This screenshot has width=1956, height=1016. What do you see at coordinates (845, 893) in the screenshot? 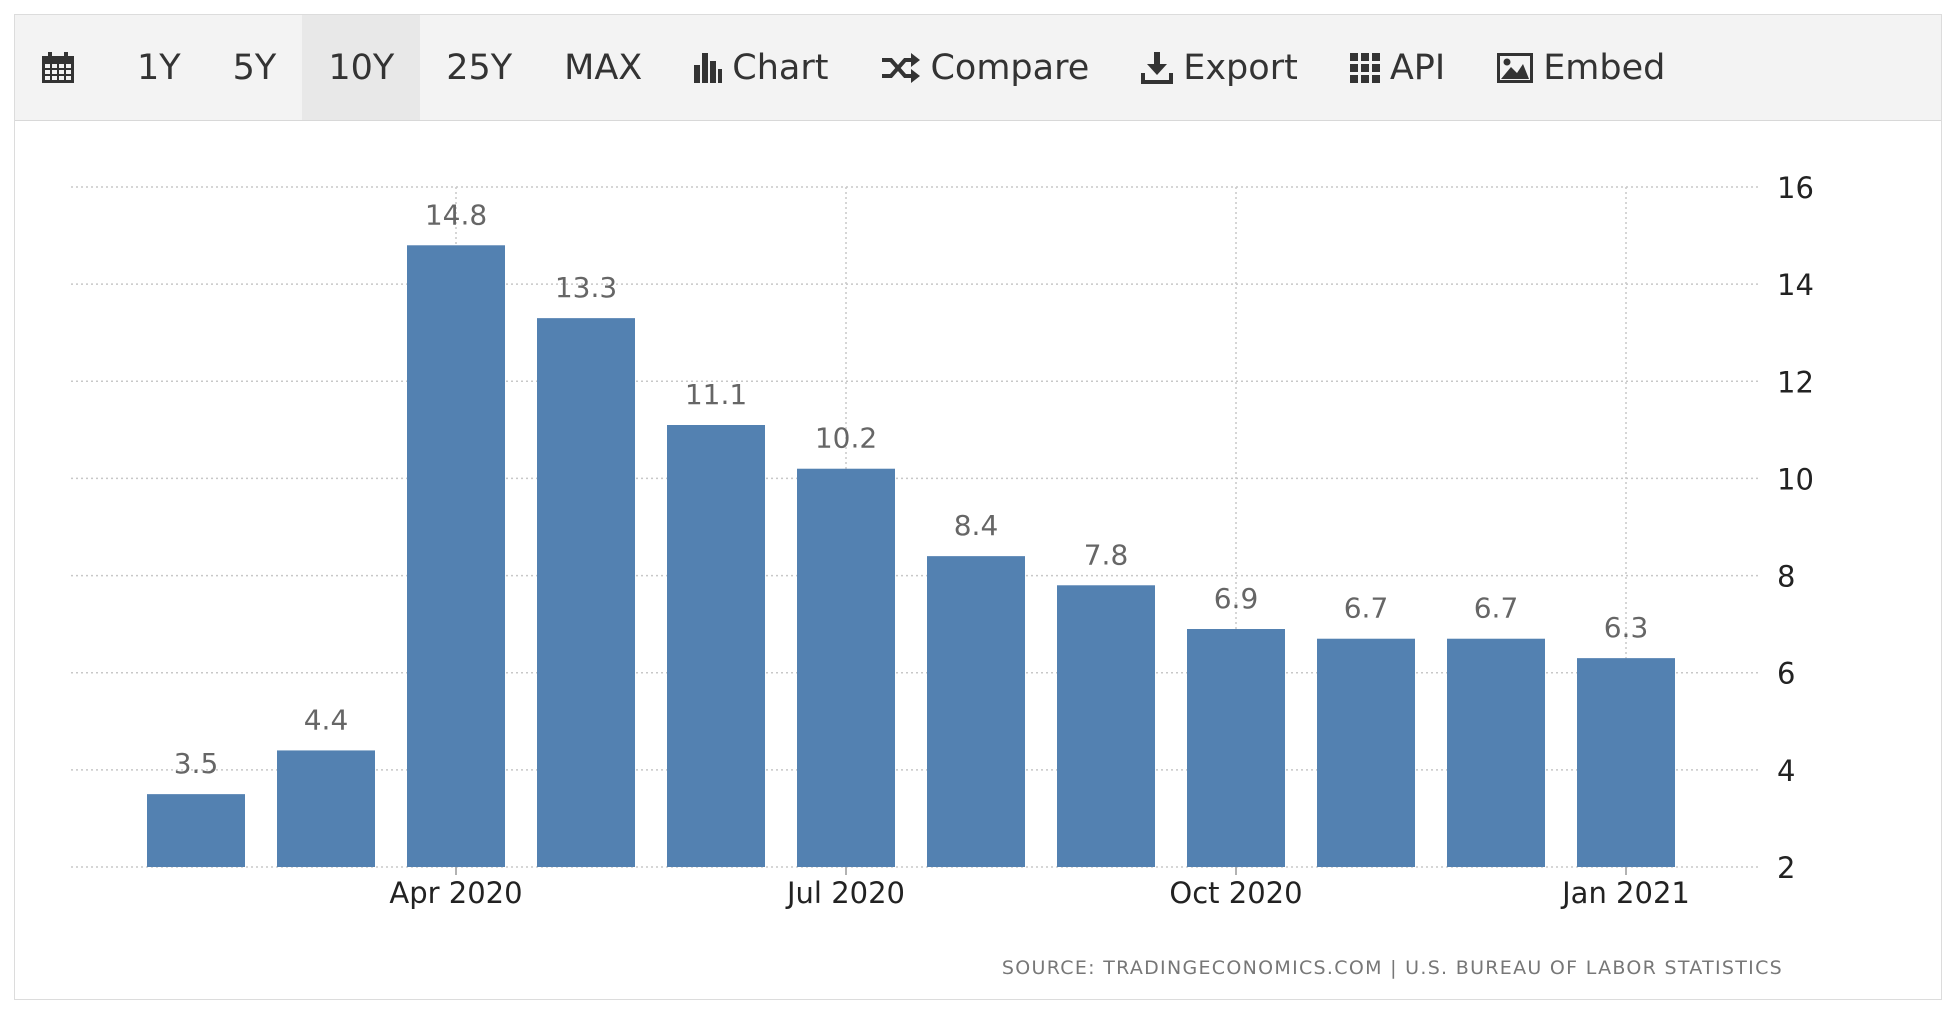
I see `x-tick-label: Jul 2020` at bounding box center [845, 893].